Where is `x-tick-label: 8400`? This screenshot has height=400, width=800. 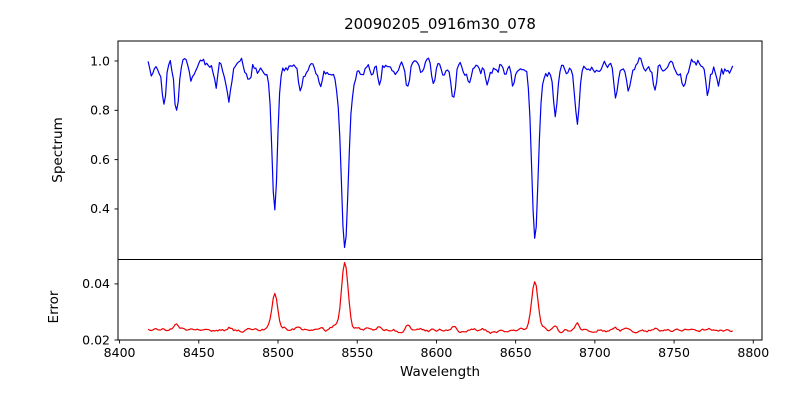 x-tick-label: 8400 is located at coordinates (120, 352).